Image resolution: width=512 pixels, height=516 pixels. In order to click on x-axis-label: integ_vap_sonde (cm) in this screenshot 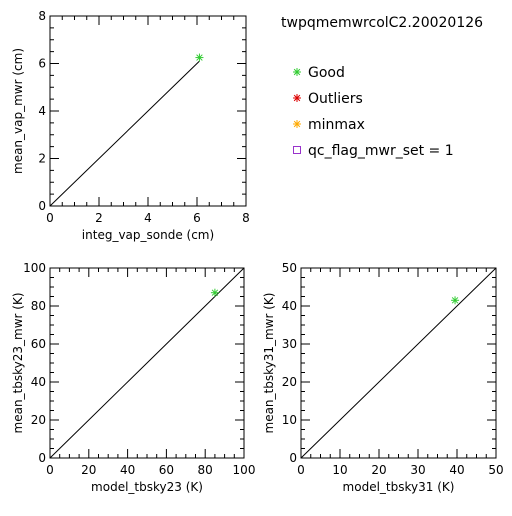, I will do `click(148, 235)`.